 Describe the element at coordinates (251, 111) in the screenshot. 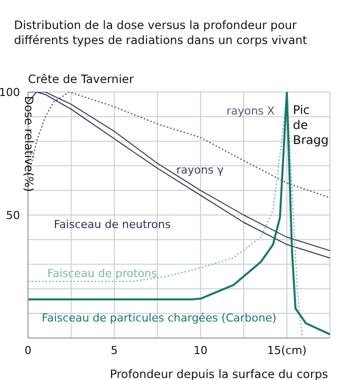

I see `text: rayons X` at that location.